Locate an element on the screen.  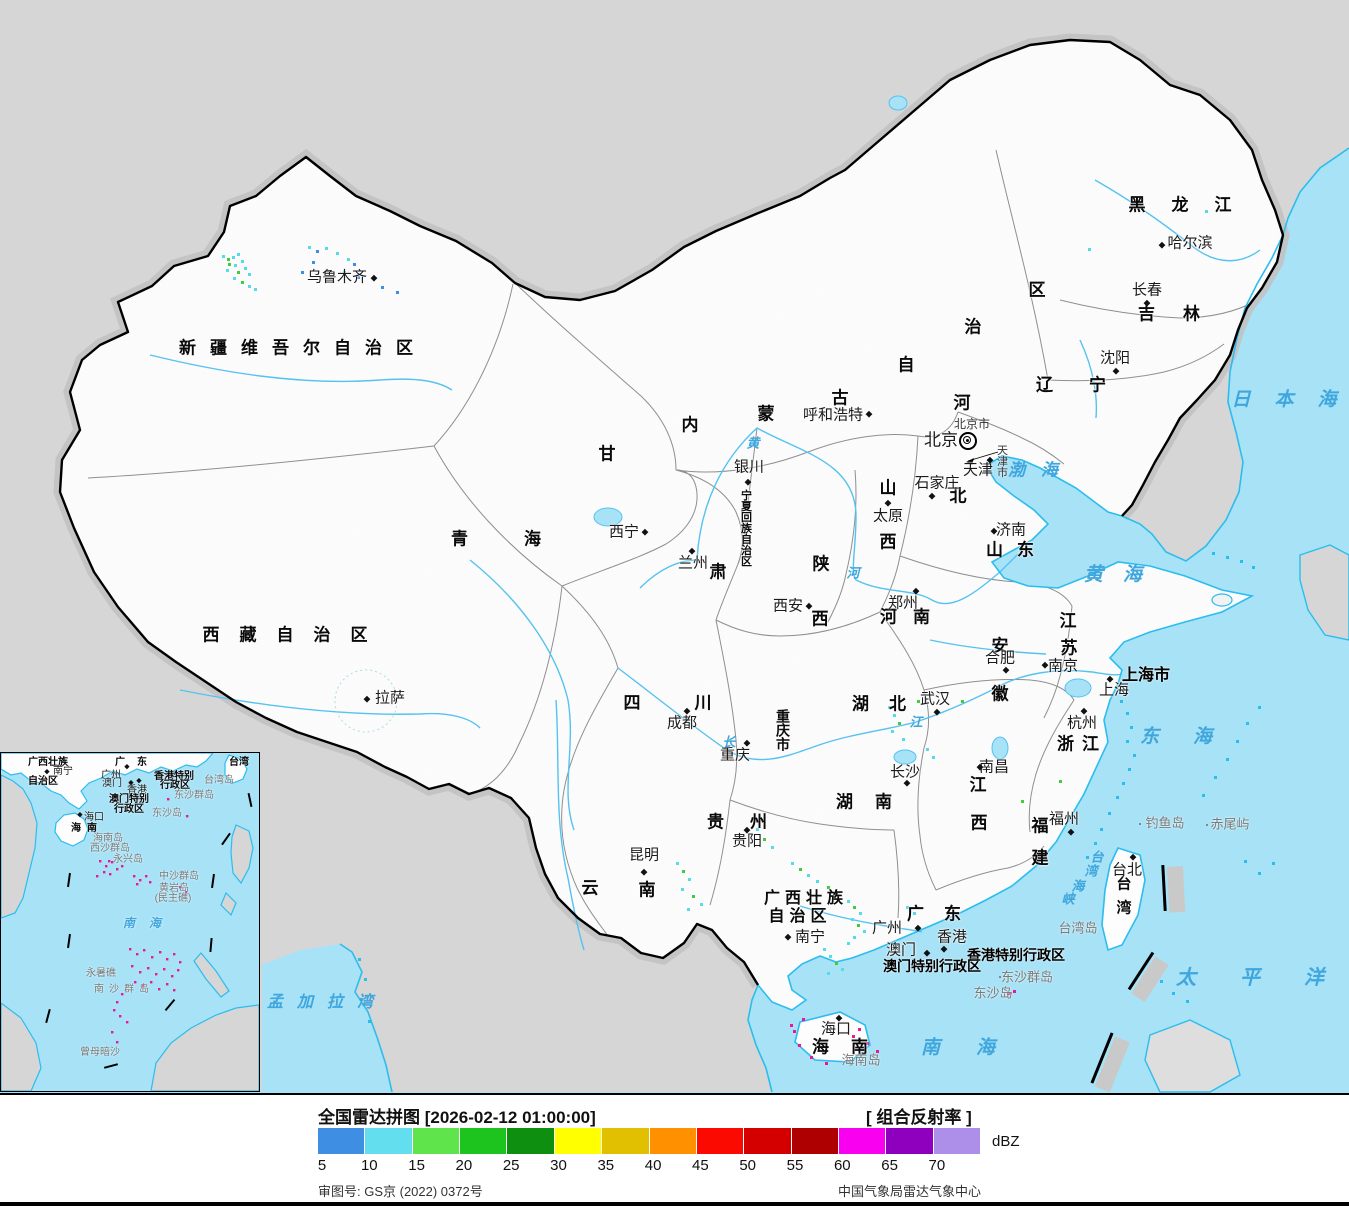
legend-tick-label: 65 is located at coordinates (889, 1165).